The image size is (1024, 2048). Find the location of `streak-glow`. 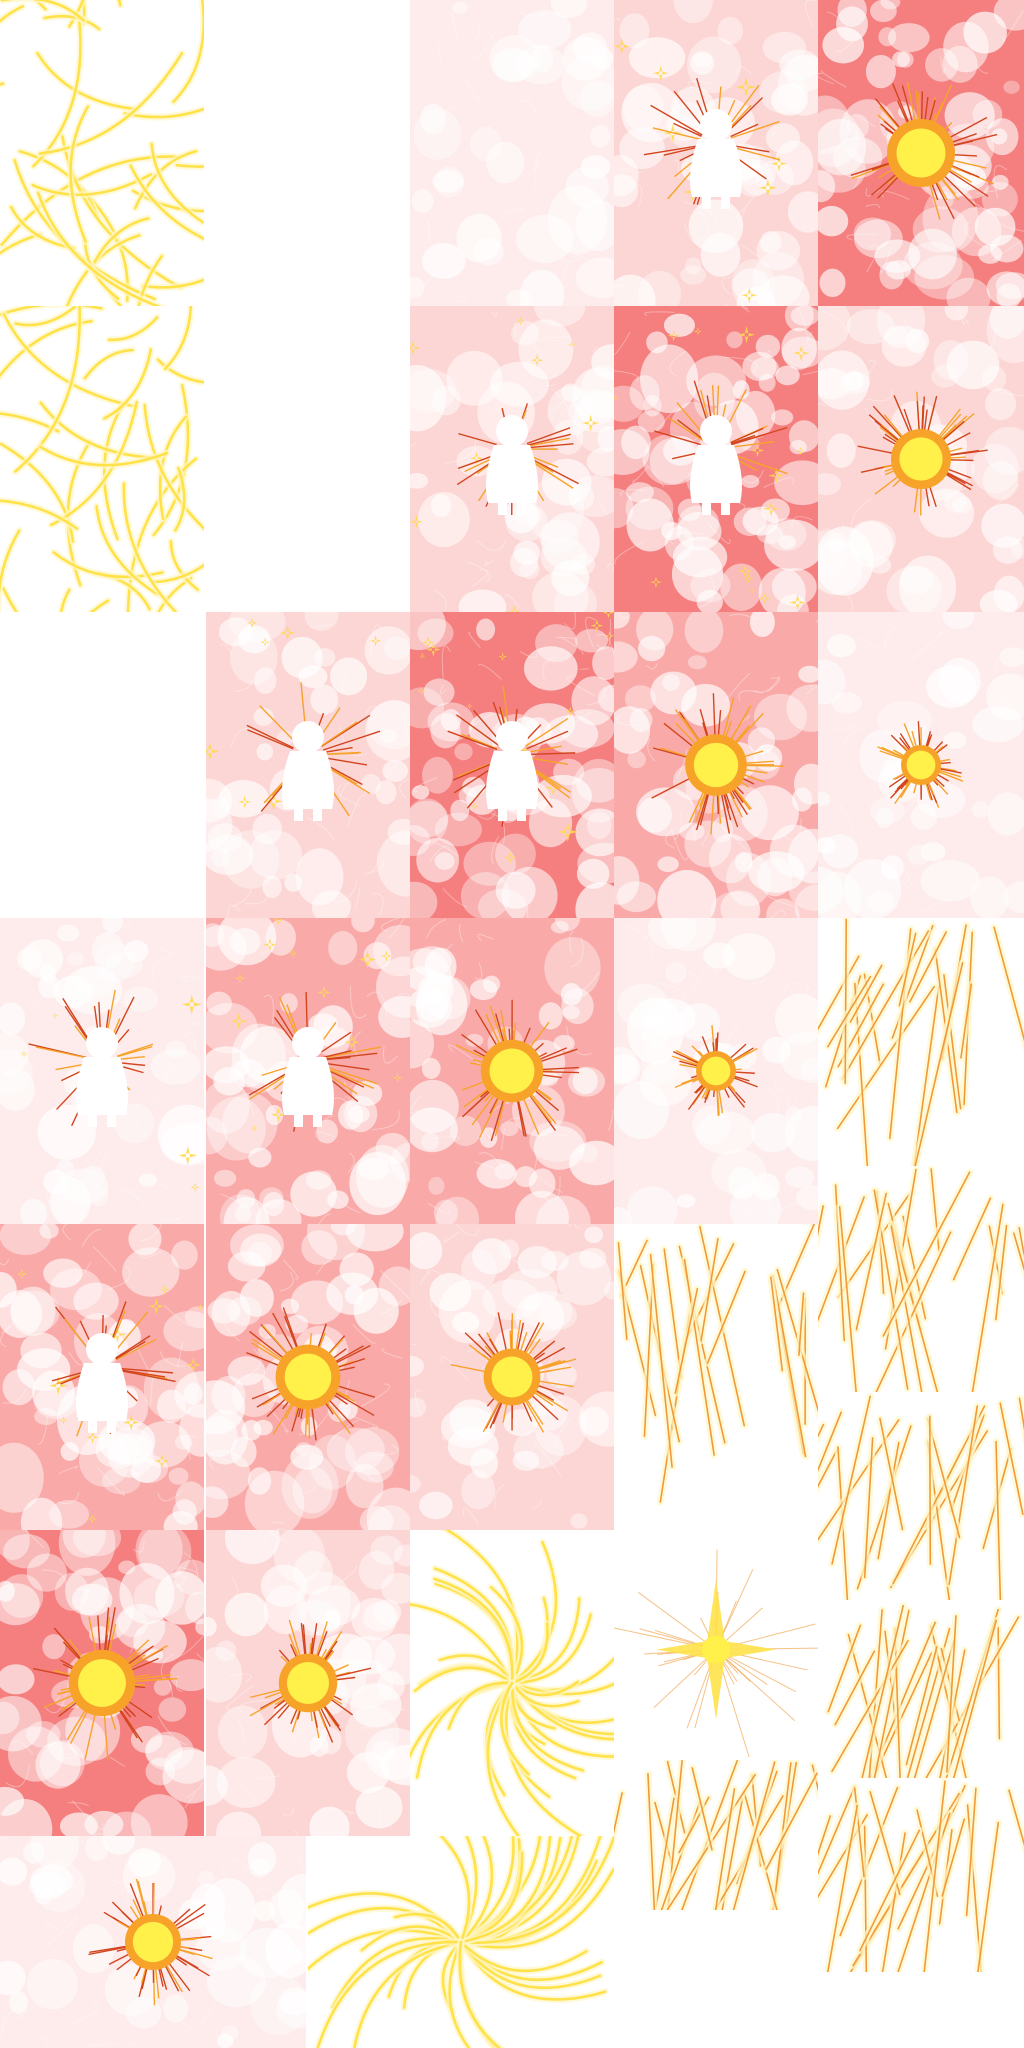

streak-glow is located at coordinates (109, 364).